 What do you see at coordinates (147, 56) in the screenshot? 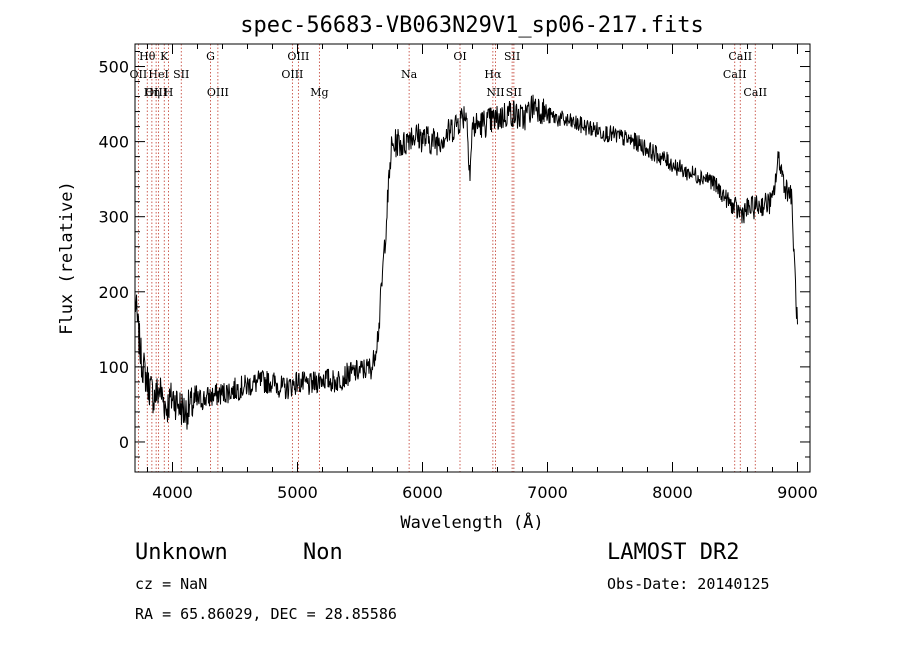
I see `spectral-line-label: Hθ` at bounding box center [147, 56].